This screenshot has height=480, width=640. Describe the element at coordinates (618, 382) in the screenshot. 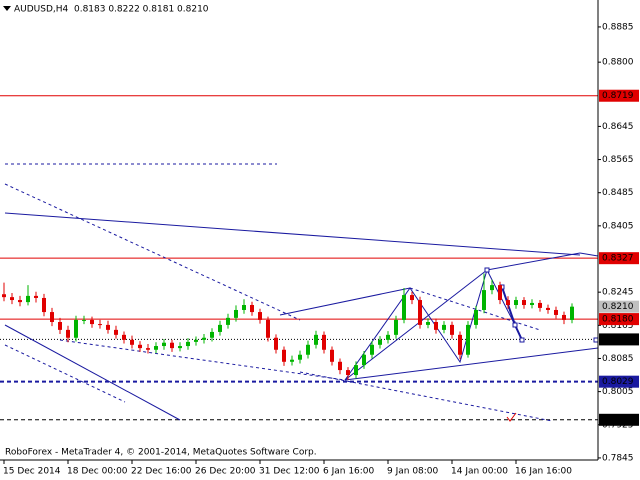

I see `price-label: 0.8029` at that location.